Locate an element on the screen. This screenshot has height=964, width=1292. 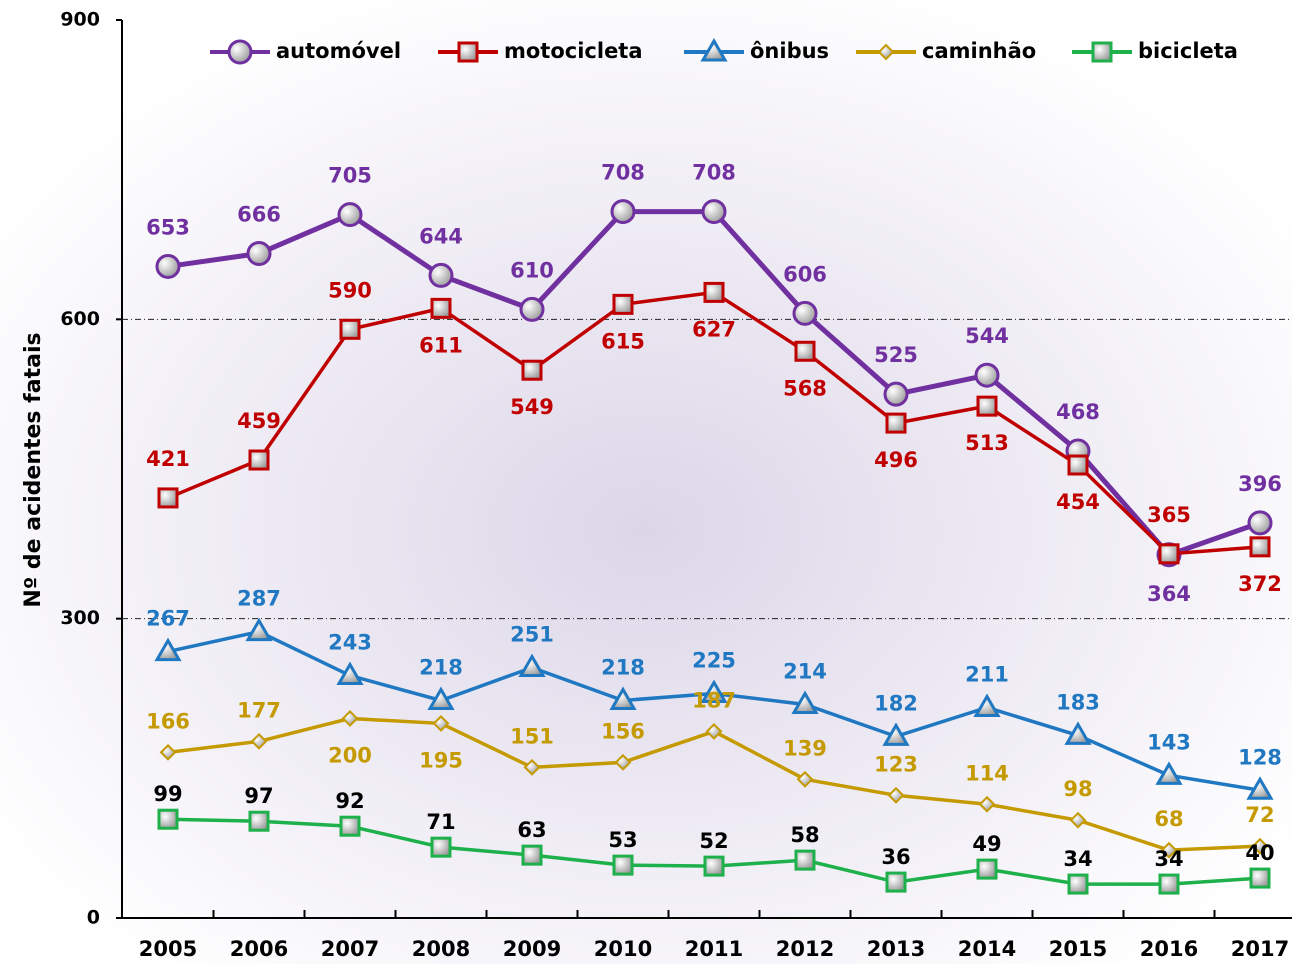
data-label: 606 is located at coordinates (805, 274).